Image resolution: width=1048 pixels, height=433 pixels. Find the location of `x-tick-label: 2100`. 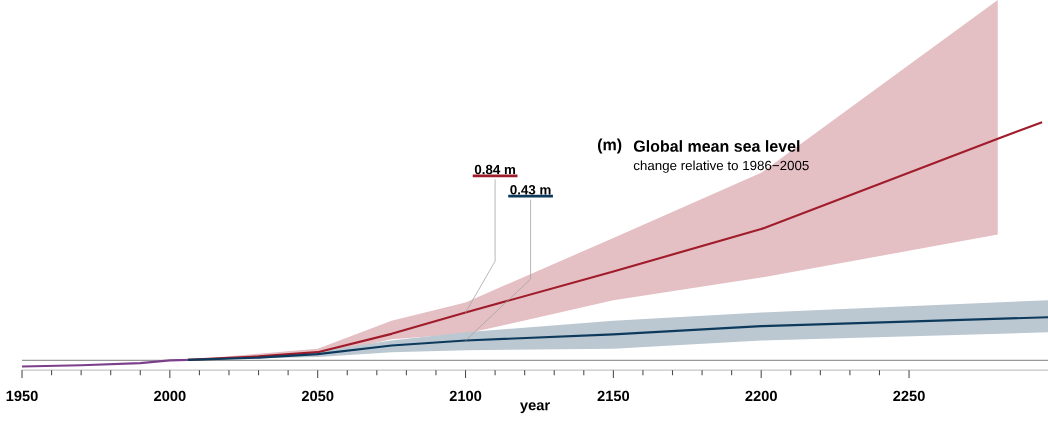

x-tick-label: 2100 is located at coordinates (465, 396).